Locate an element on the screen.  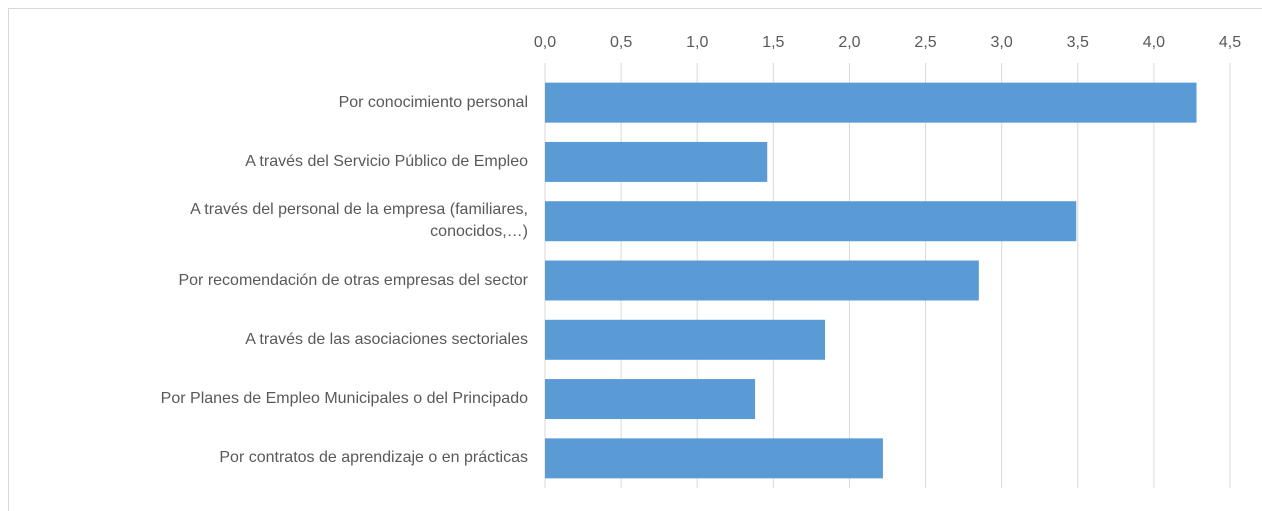
x-tick-label: 1,5 is located at coordinates (773, 42).